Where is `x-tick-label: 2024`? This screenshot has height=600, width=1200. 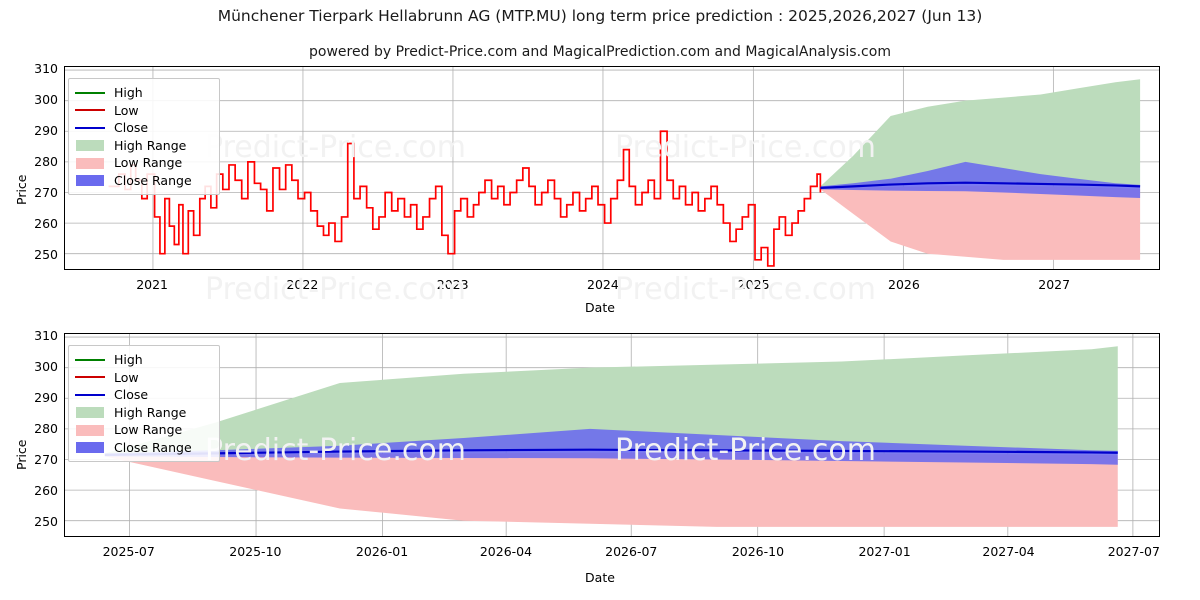 x-tick-label: 2024 is located at coordinates (603, 284).